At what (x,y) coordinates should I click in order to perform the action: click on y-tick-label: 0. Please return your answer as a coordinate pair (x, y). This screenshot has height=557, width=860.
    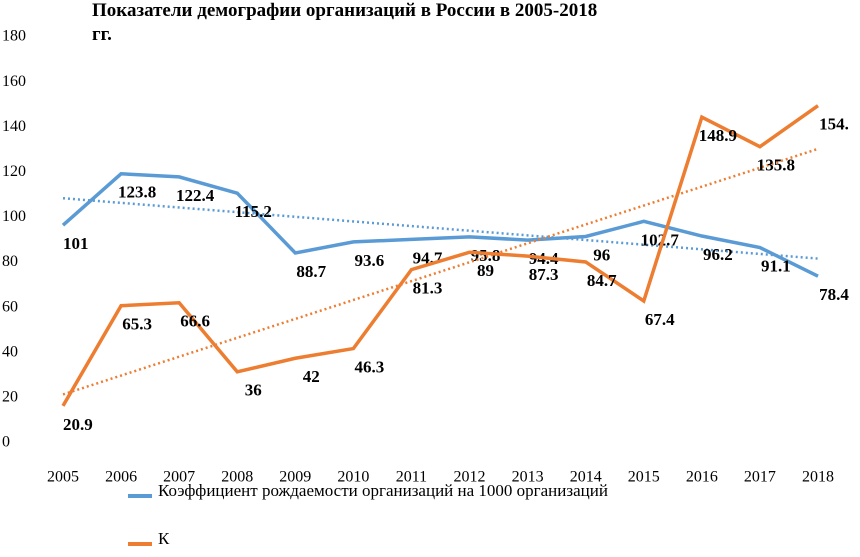
    Looking at the image, I should click on (6, 442).